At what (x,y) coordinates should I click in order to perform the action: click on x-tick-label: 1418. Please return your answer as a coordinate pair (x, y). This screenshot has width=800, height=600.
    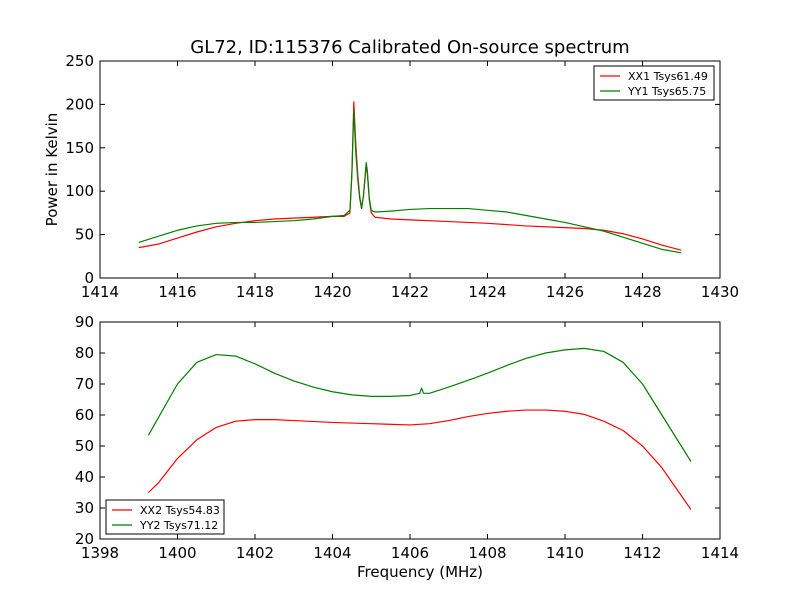
    Looking at the image, I should click on (255, 292).